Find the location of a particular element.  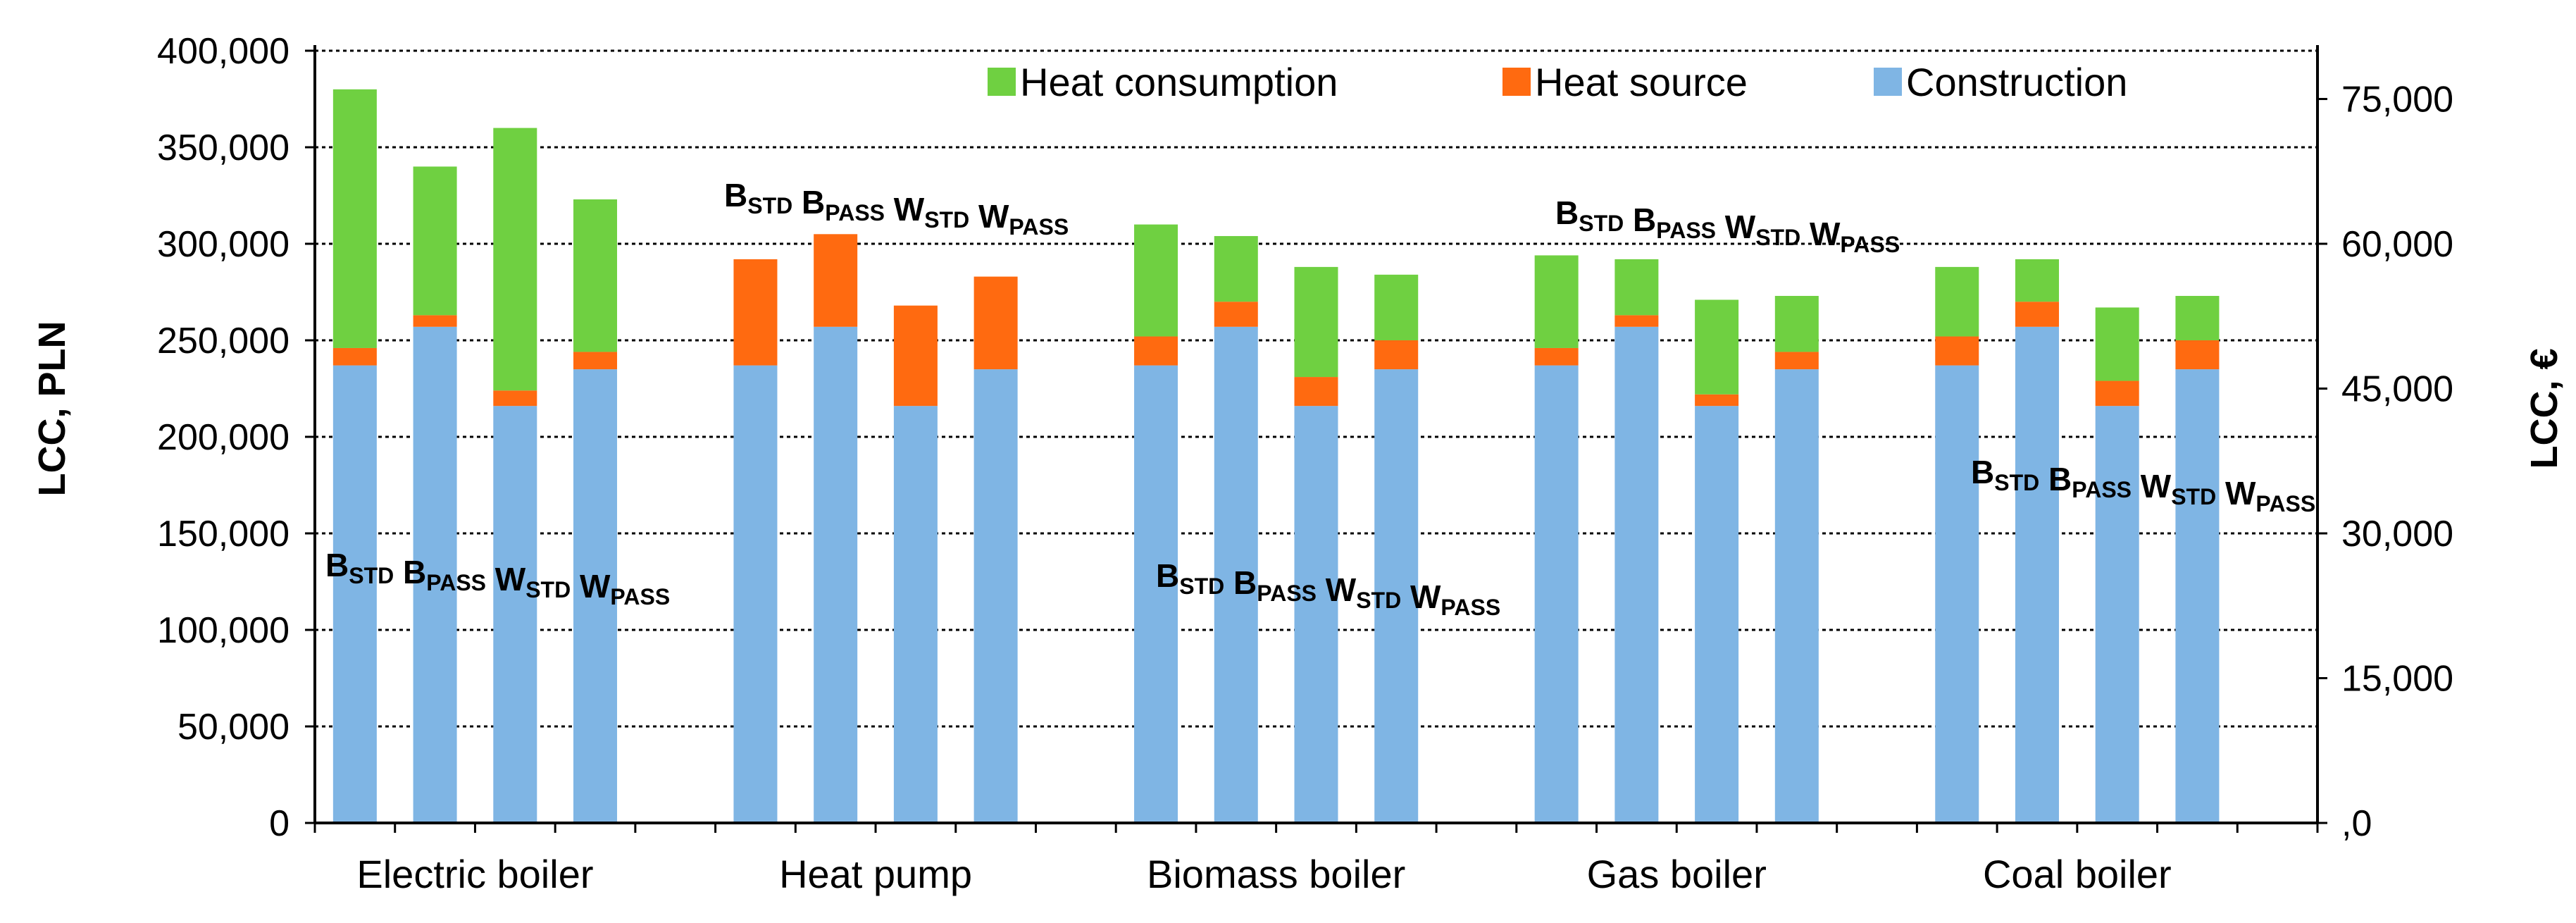

y-axis-title: LCC, PLN is located at coordinates (52, 409).